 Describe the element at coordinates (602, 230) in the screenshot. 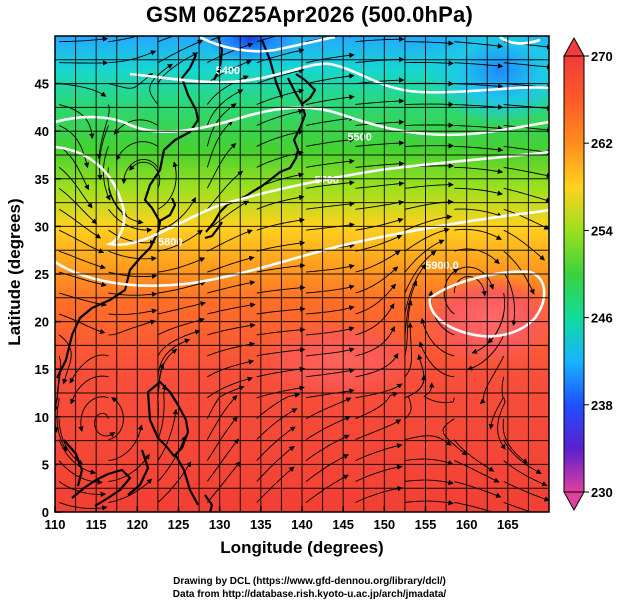

I see `colorbar-label: 254` at that location.